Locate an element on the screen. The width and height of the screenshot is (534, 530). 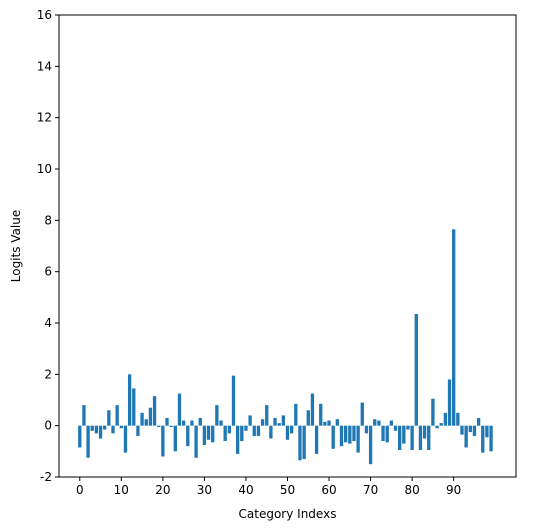
x-tick-label: 70 is located at coordinates (370, 490).